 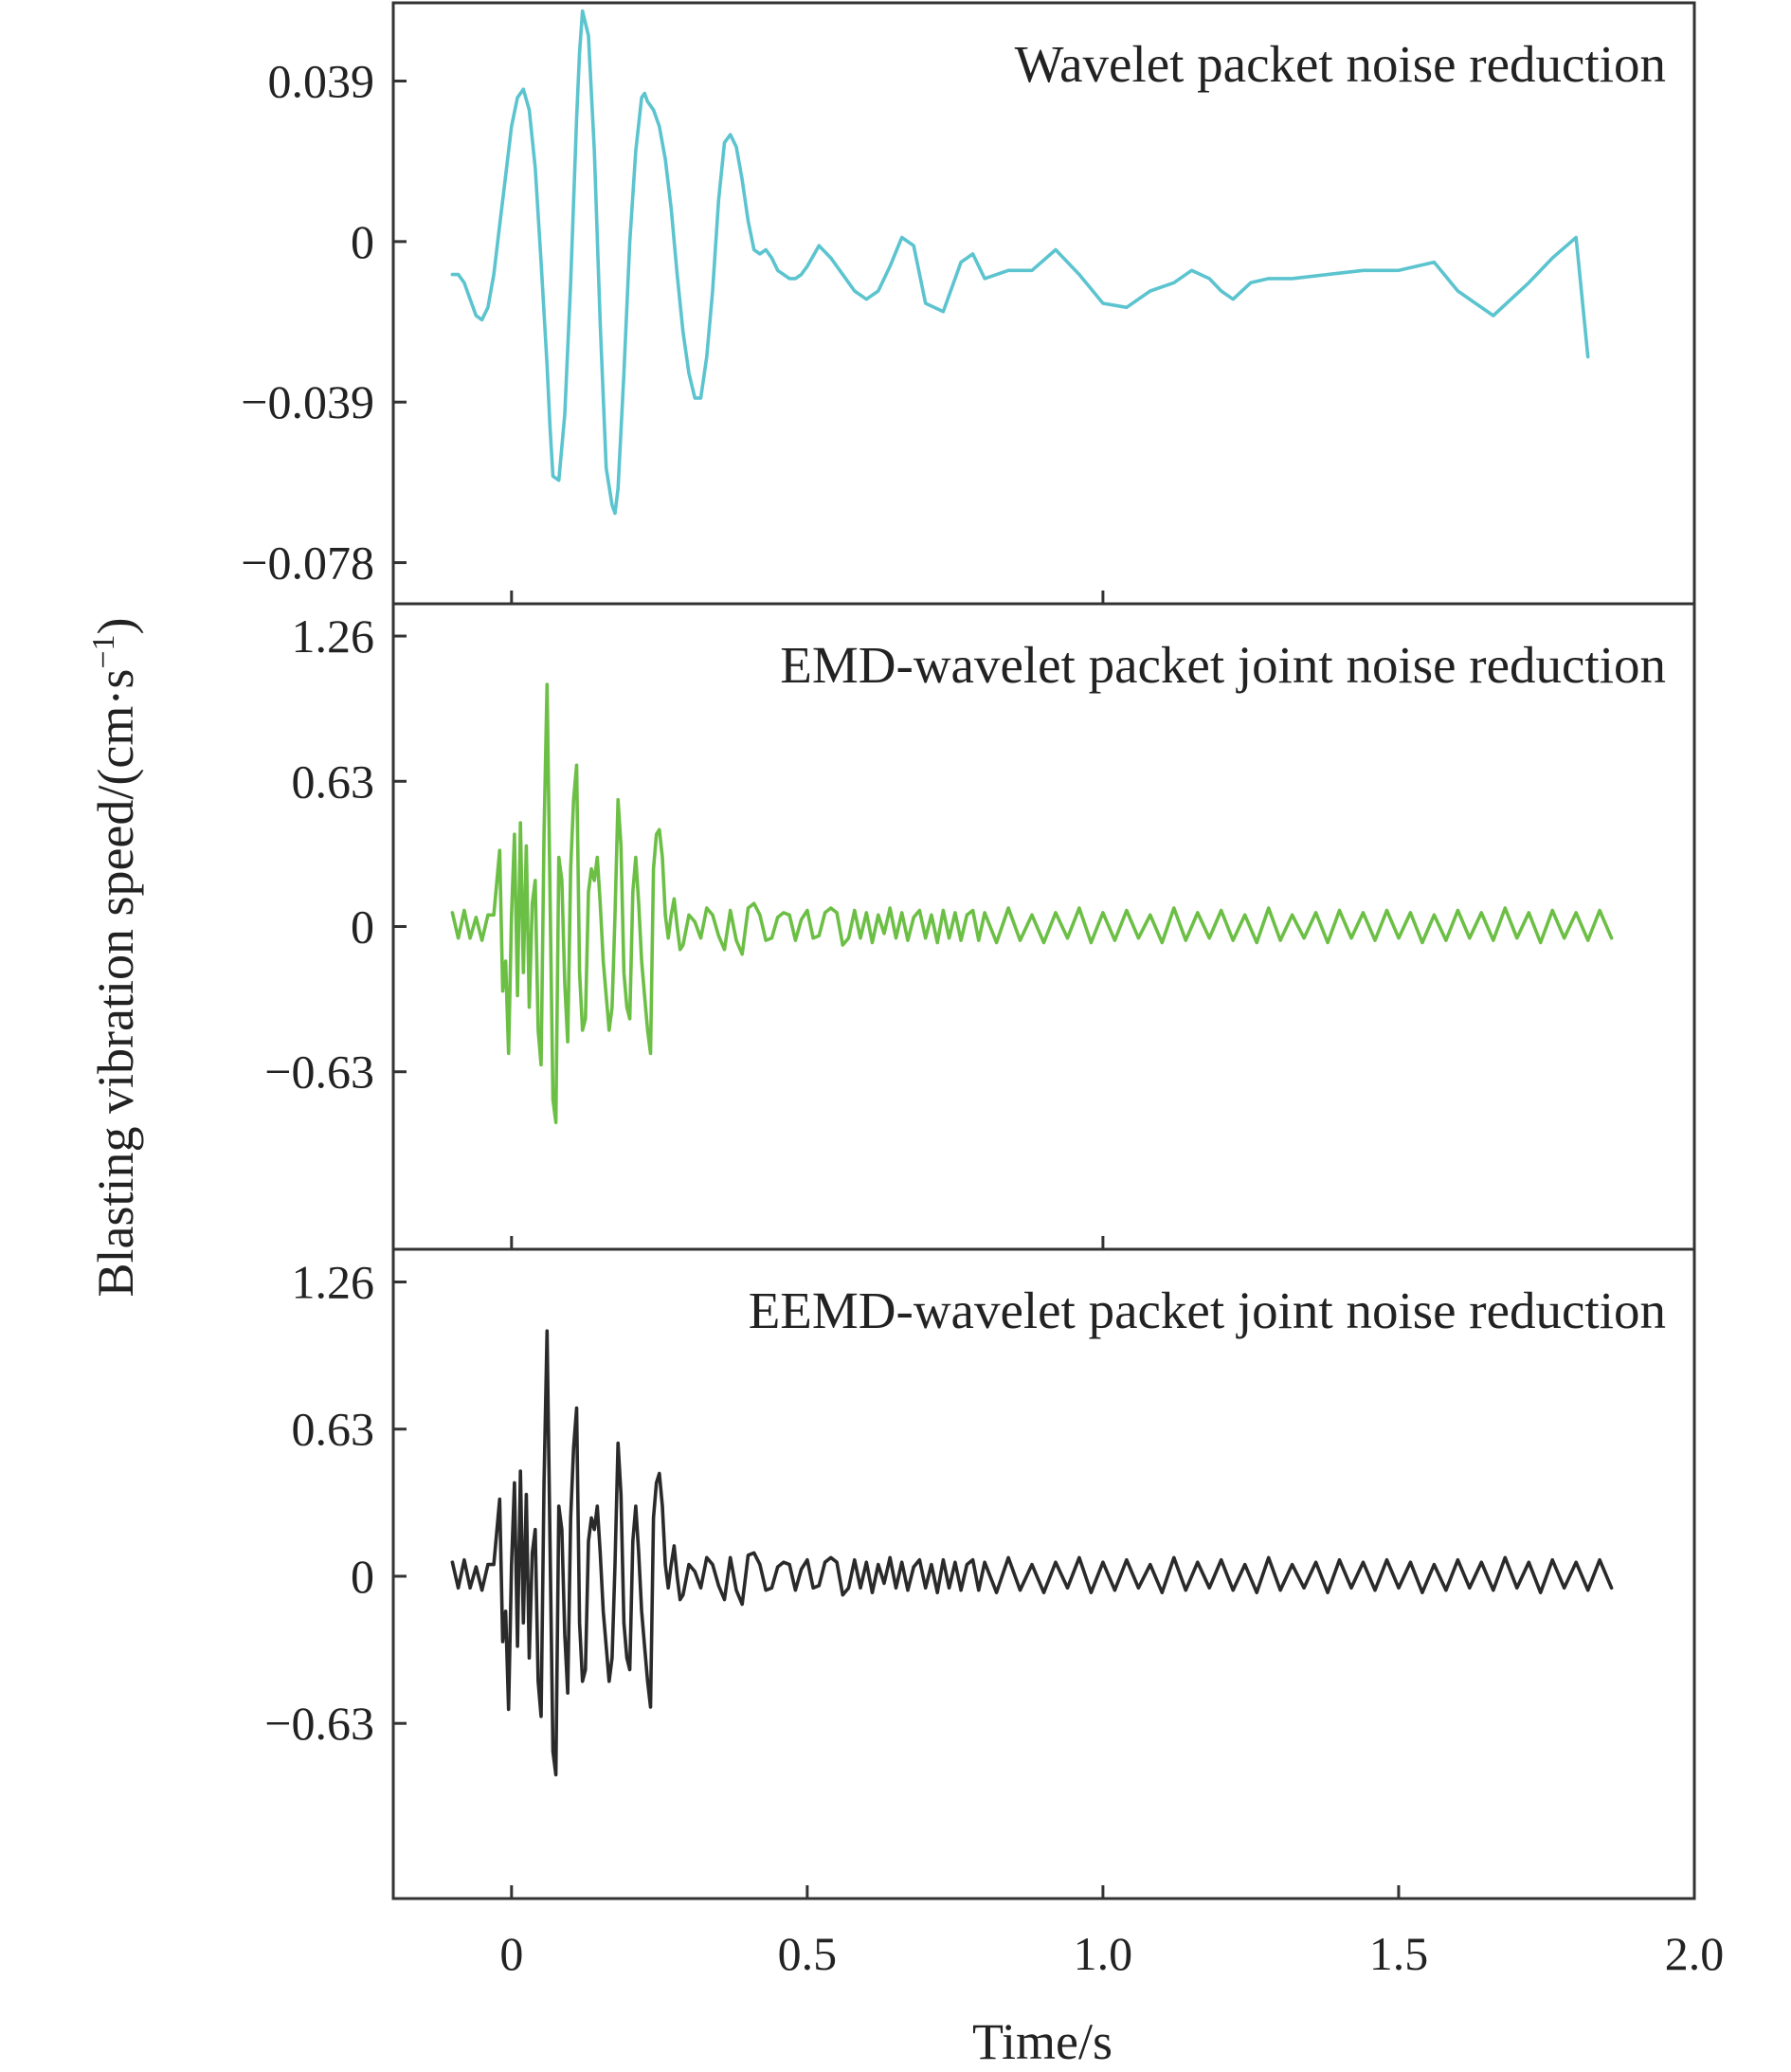 I want to click on x-axis-label: Time/s, so click(x=1042, y=2042).